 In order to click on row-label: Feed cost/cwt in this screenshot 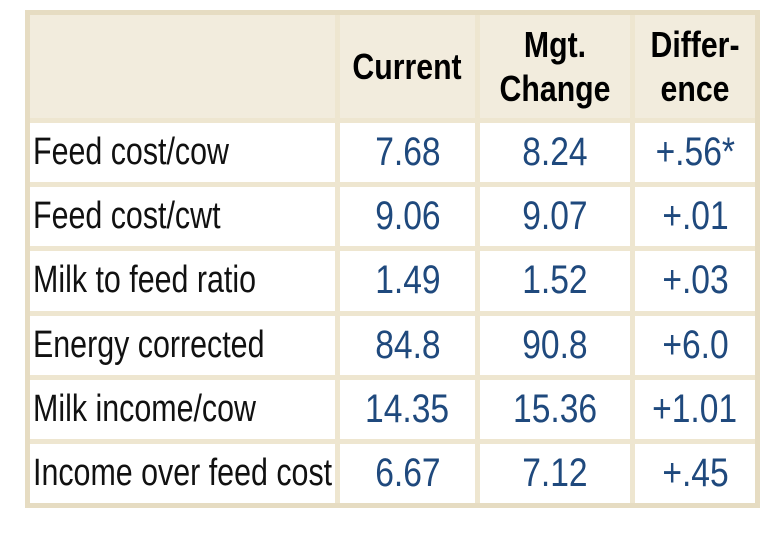, I will do `click(182, 217)`.